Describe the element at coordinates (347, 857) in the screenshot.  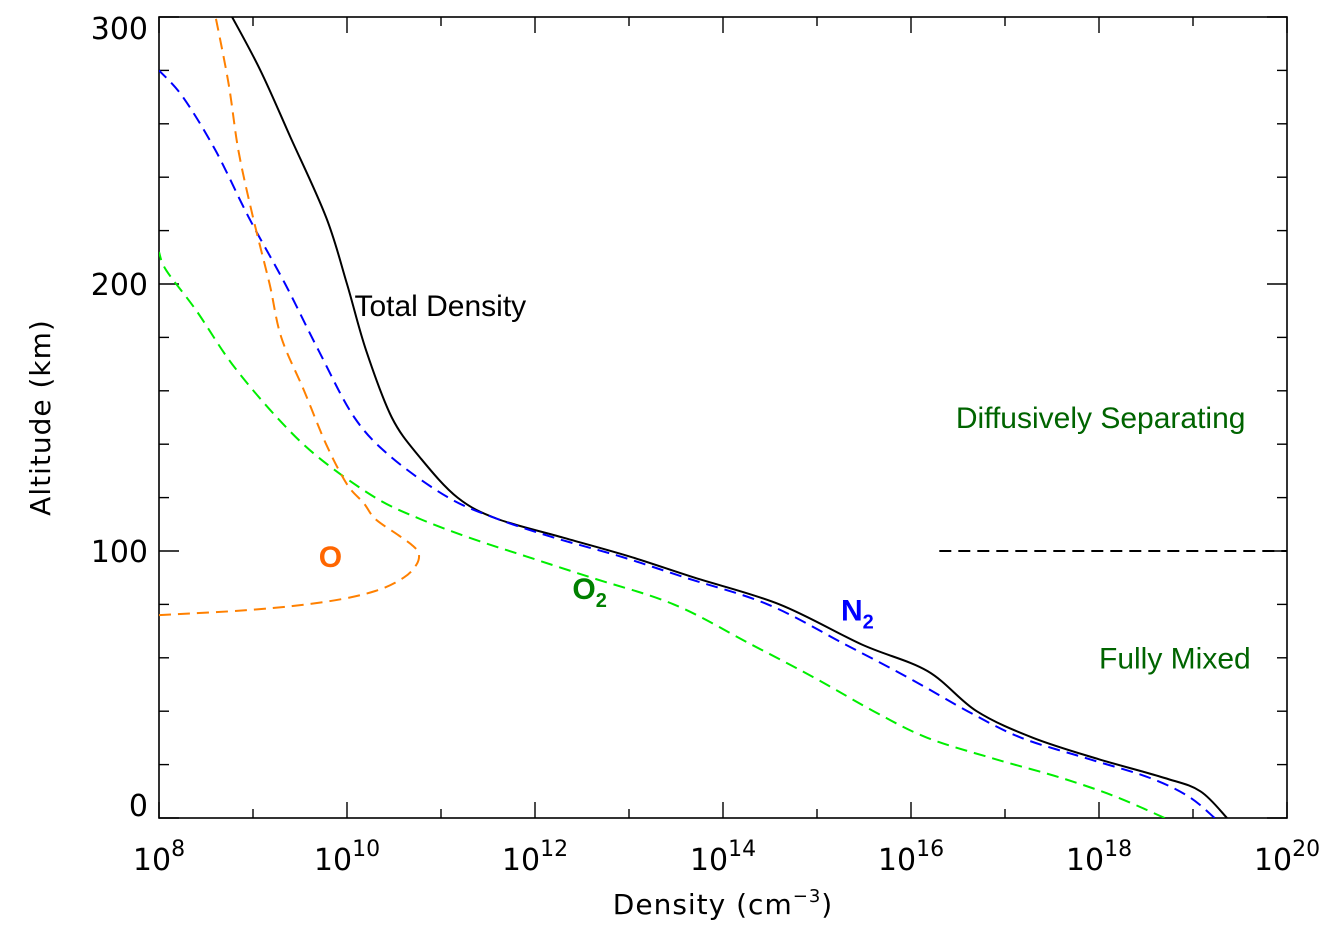
I see `x-tick-label: 1010` at that location.